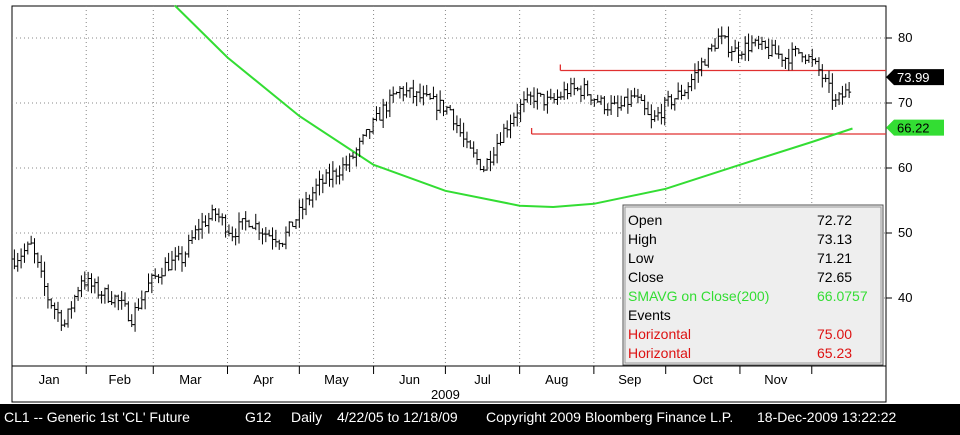  Describe the element at coordinates (905, 232) in the screenshot. I see `y-tick-label: 50` at that location.